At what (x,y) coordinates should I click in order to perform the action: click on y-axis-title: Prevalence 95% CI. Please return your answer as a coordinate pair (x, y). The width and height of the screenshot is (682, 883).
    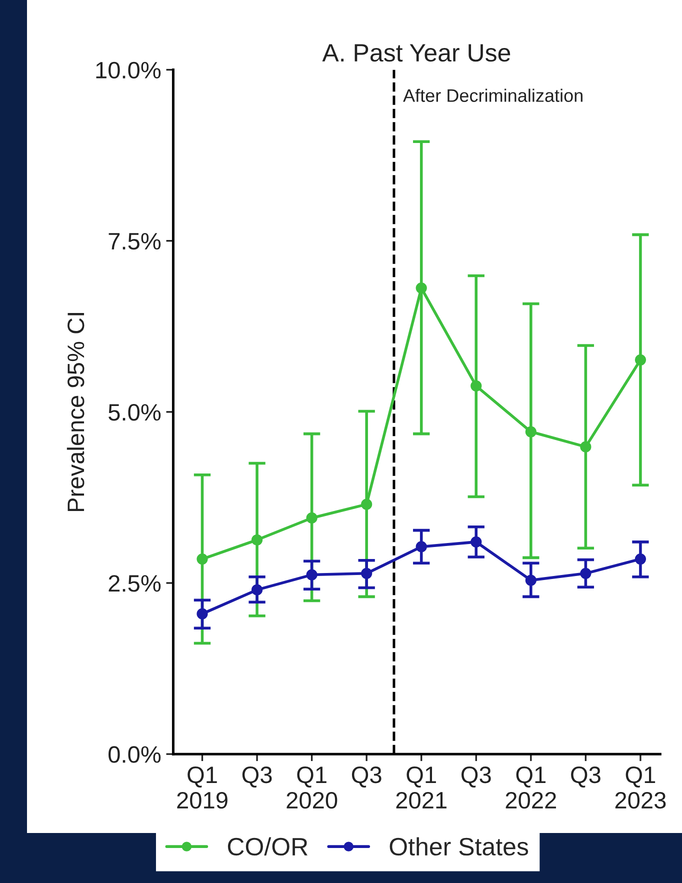
    Looking at the image, I should click on (75, 412).